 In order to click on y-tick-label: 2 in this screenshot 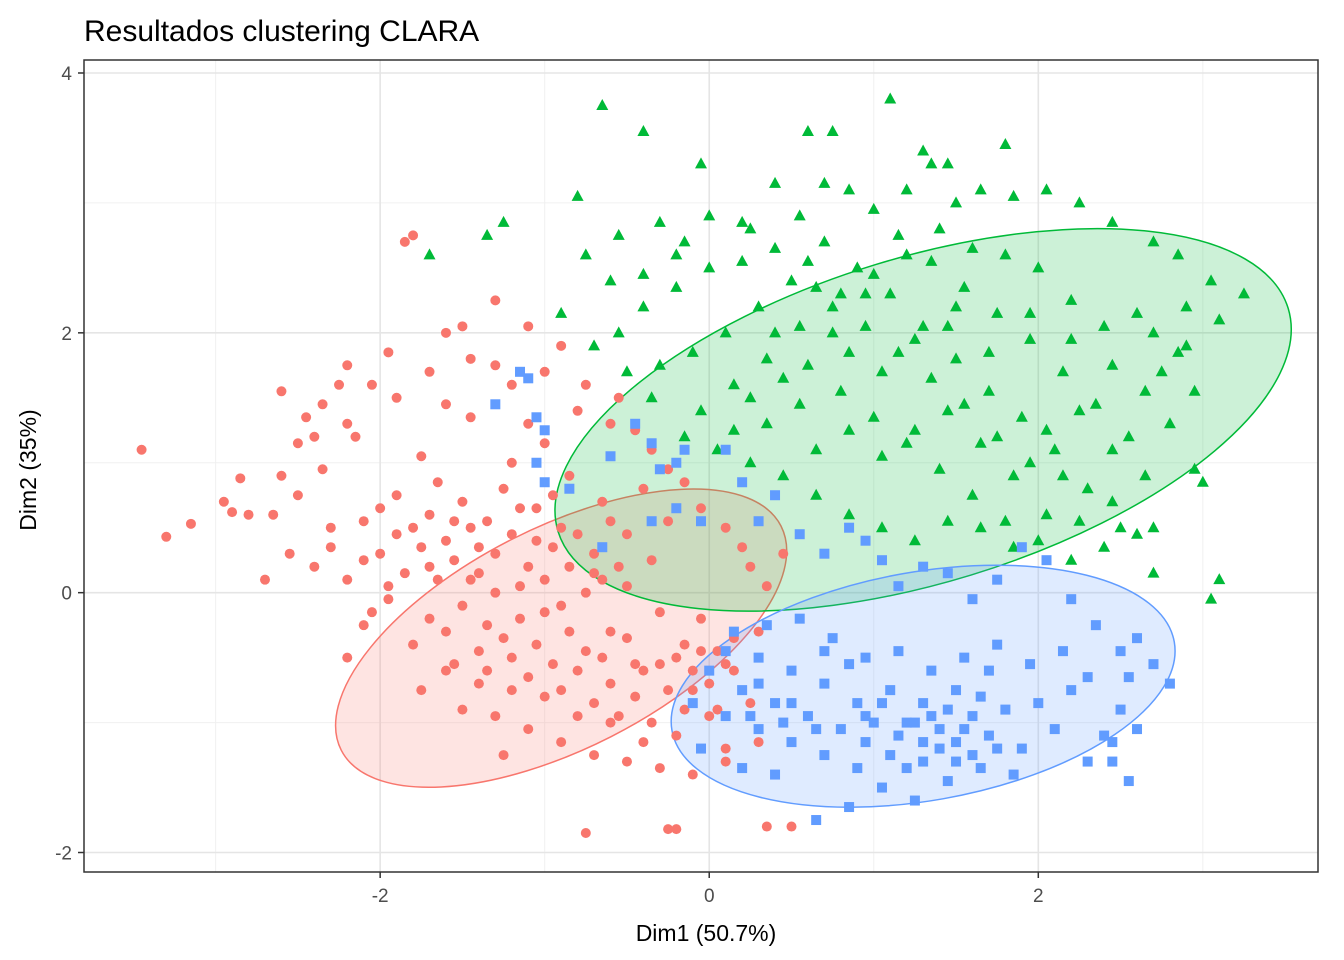, I will do `click(66, 334)`.